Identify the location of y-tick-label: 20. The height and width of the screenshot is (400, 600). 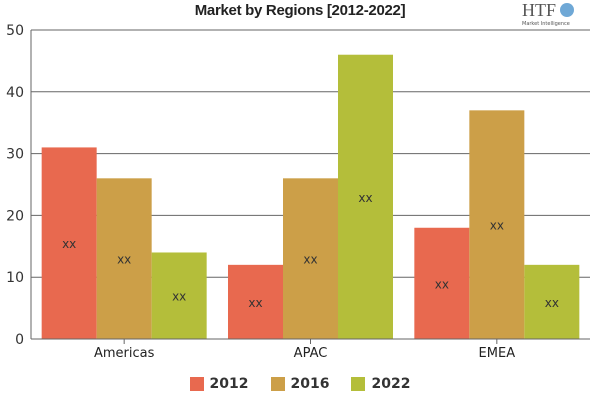
(15, 216).